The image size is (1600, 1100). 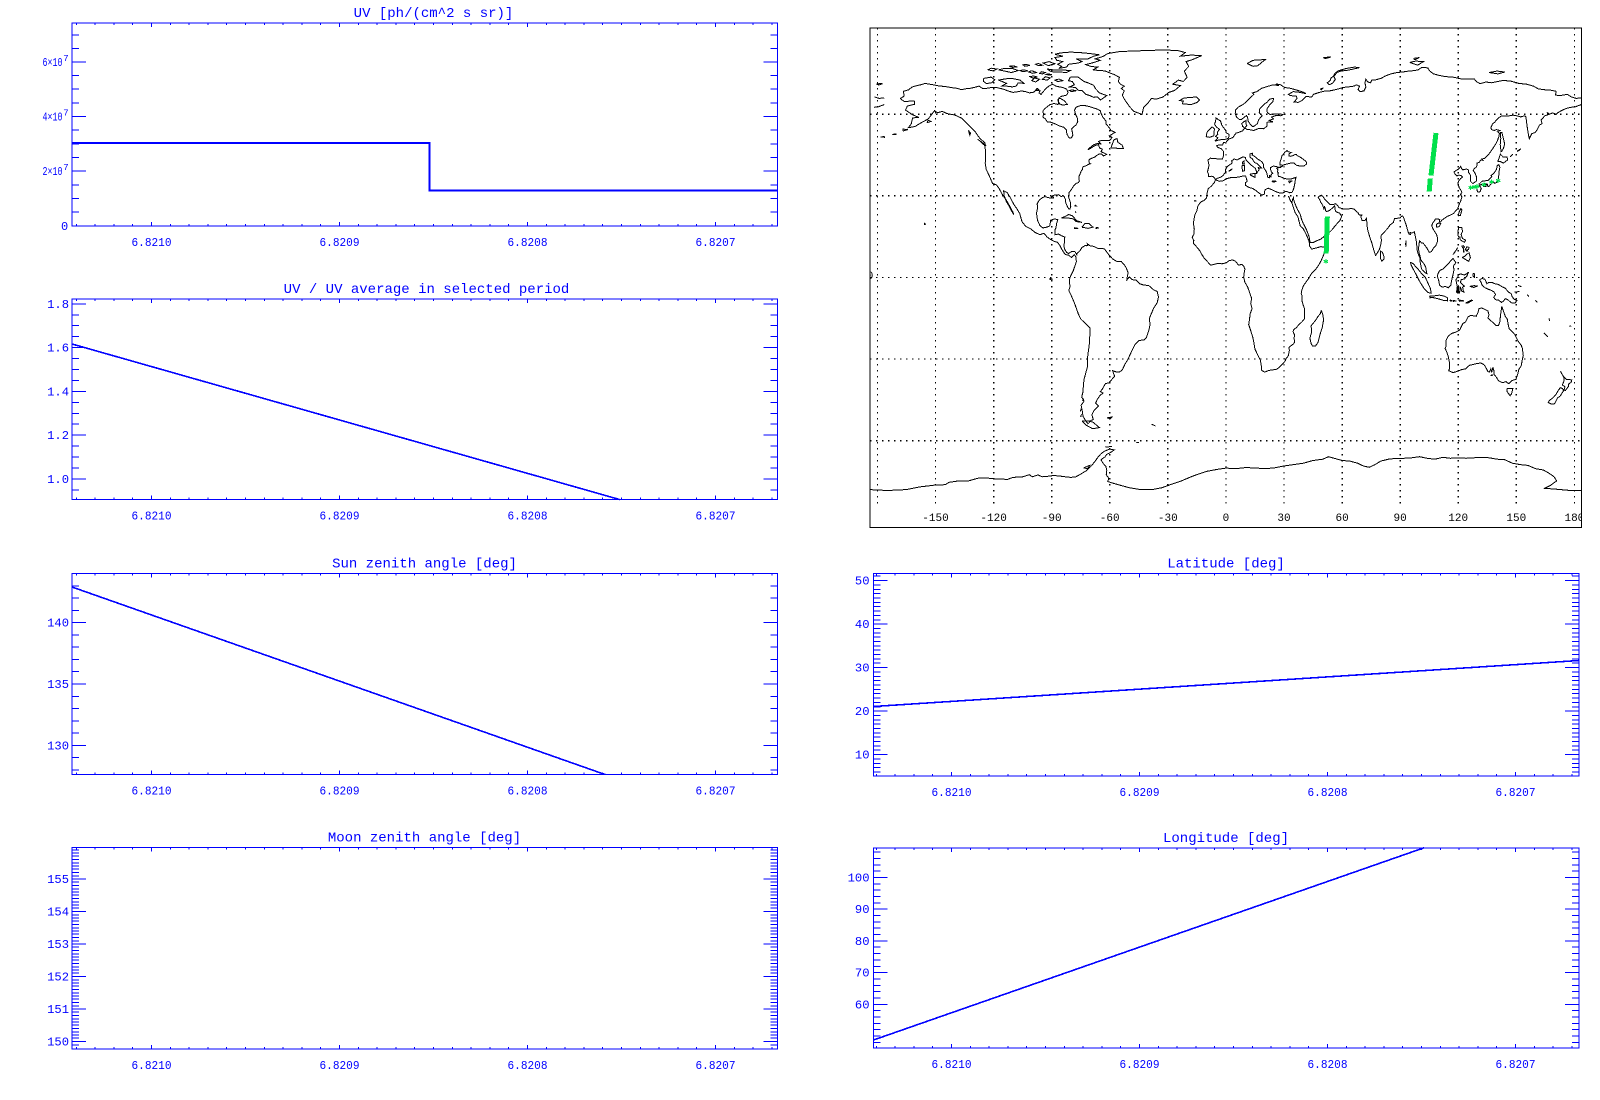 What do you see at coordinates (58, 880) in the screenshot?
I see `svg-text: 155` at bounding box center [58, 880].